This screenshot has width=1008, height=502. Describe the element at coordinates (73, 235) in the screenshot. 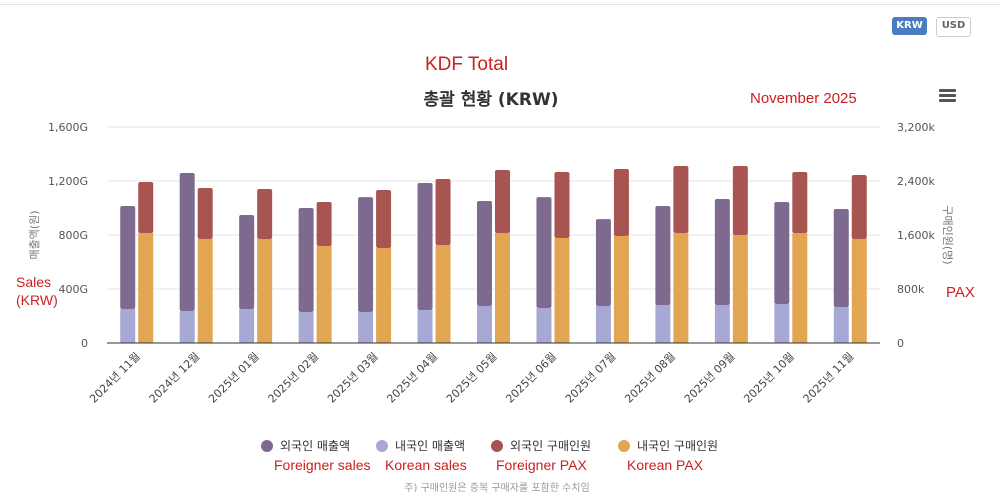

I see `y-tick-label: 800G` at that location.